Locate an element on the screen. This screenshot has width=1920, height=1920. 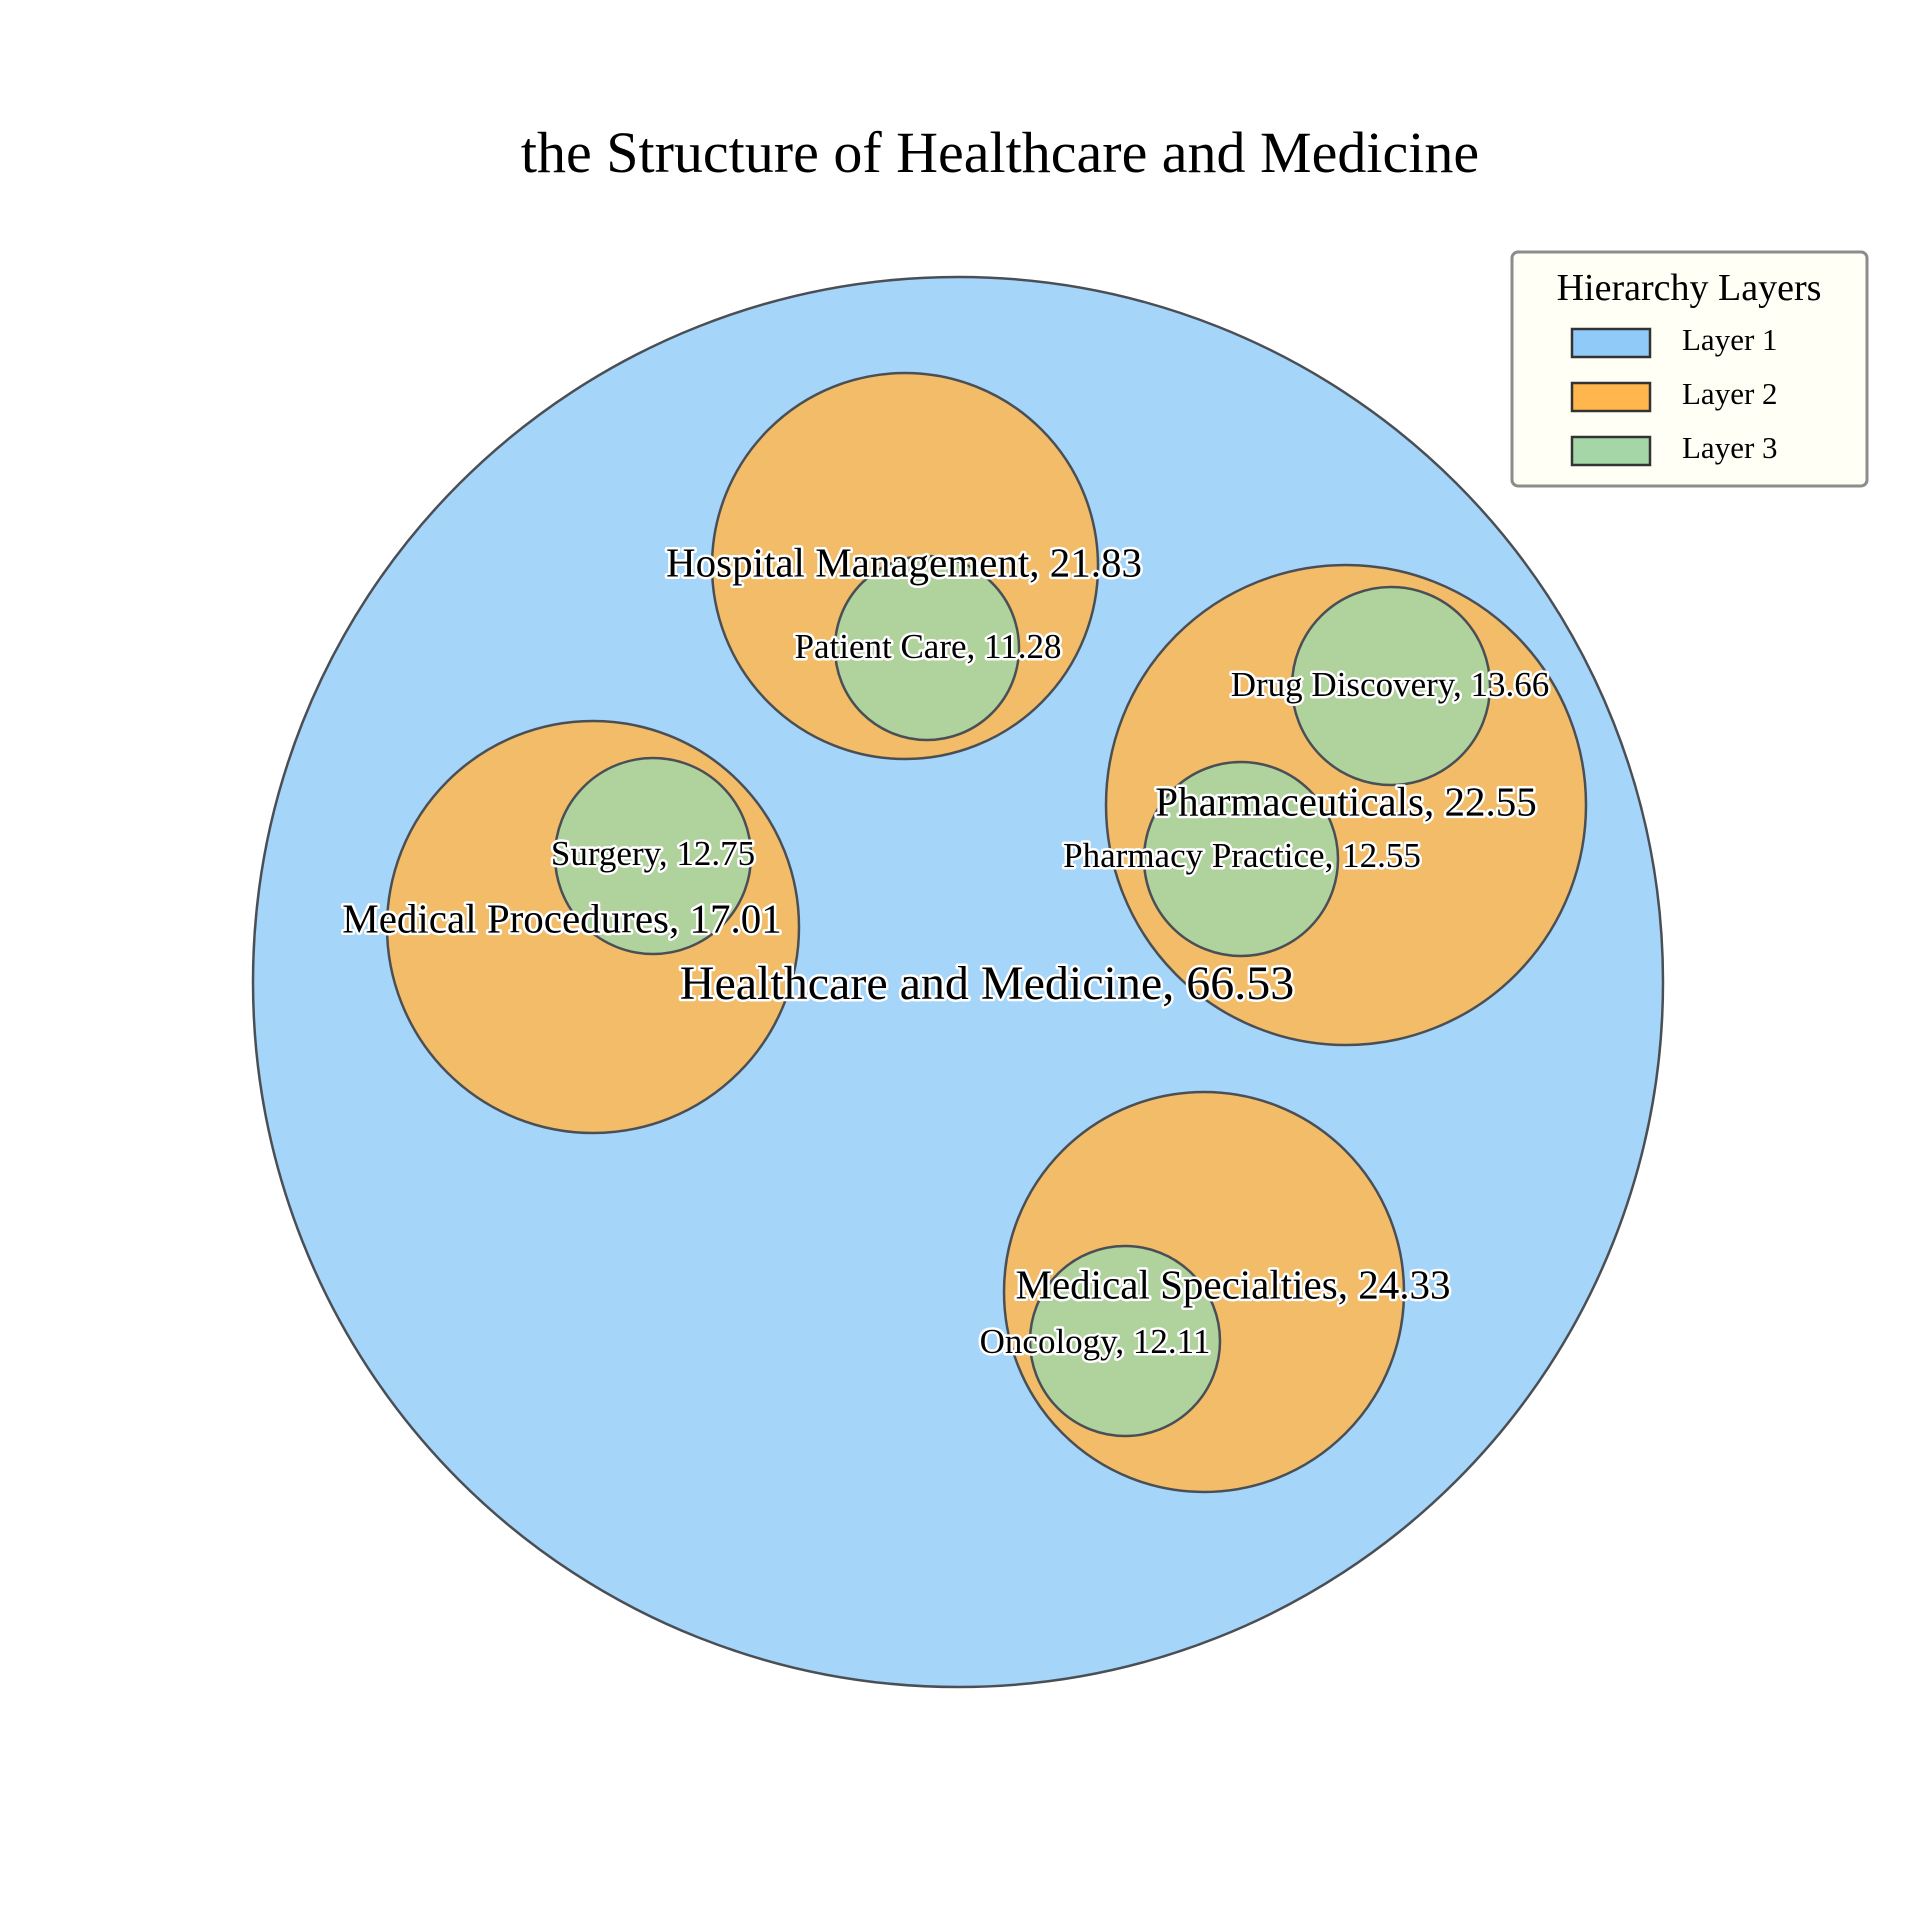
oncology-circle is located at coordinates (1125, 1341).